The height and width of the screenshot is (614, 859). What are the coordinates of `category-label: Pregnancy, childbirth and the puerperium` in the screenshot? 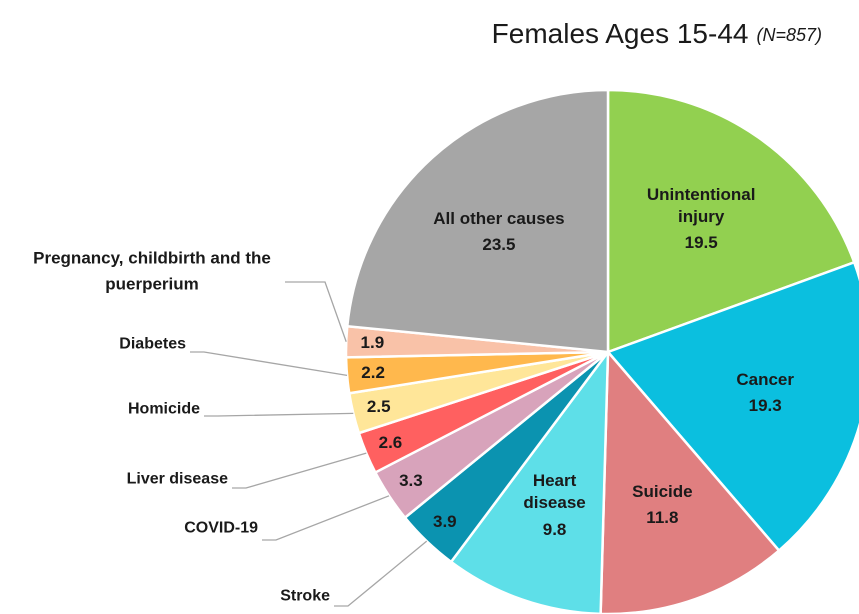 It's located at (152, 271).